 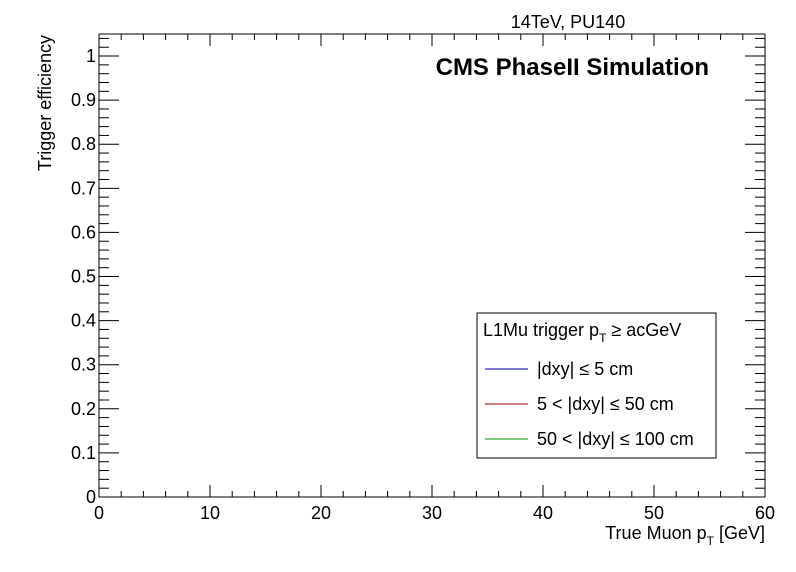 What do you see at coordinates (605, 404) in the screenshot?
I see `legend-entry-label: 5 < |dxy| ≤ 50 cm` at bounding box center [605, 404].